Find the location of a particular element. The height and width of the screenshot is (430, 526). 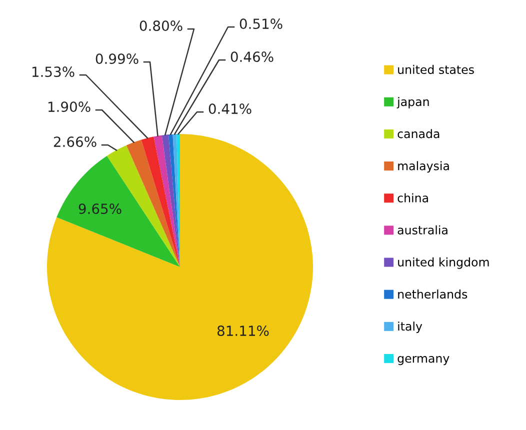

data-label: 81.11% is located at coordinates (243, 331).